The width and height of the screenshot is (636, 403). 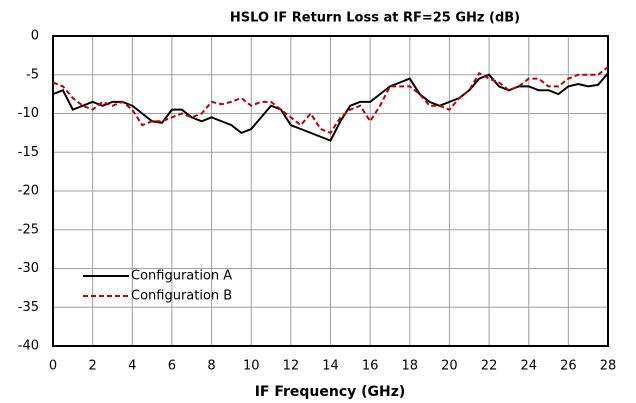 What do you see at coordinates (568, 366) in the screenshot?
I see `x-tick-label: 26` at bounding box center [568, 366].